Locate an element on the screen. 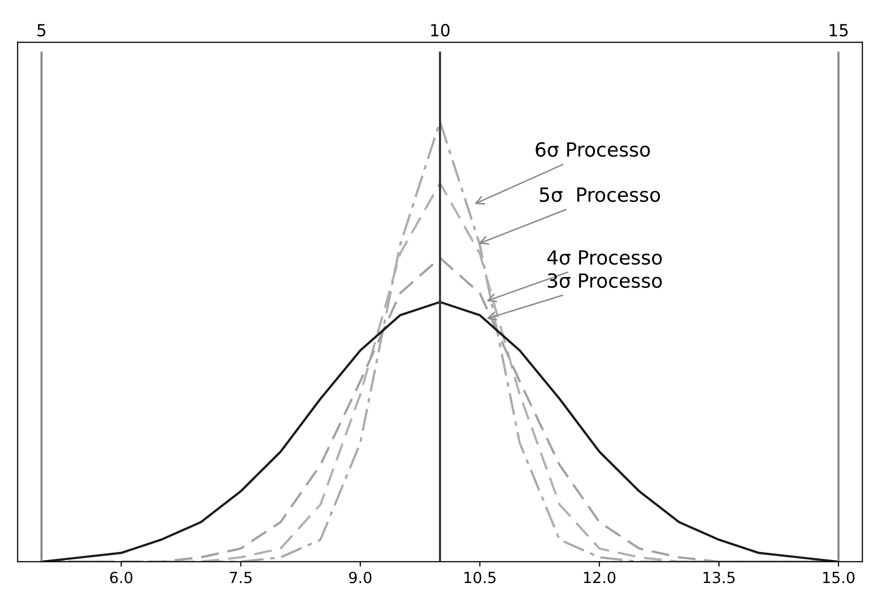 The height and width of the screenshot is (604, 880). ref-line-label: 15 is located at coordinates (839, 30).